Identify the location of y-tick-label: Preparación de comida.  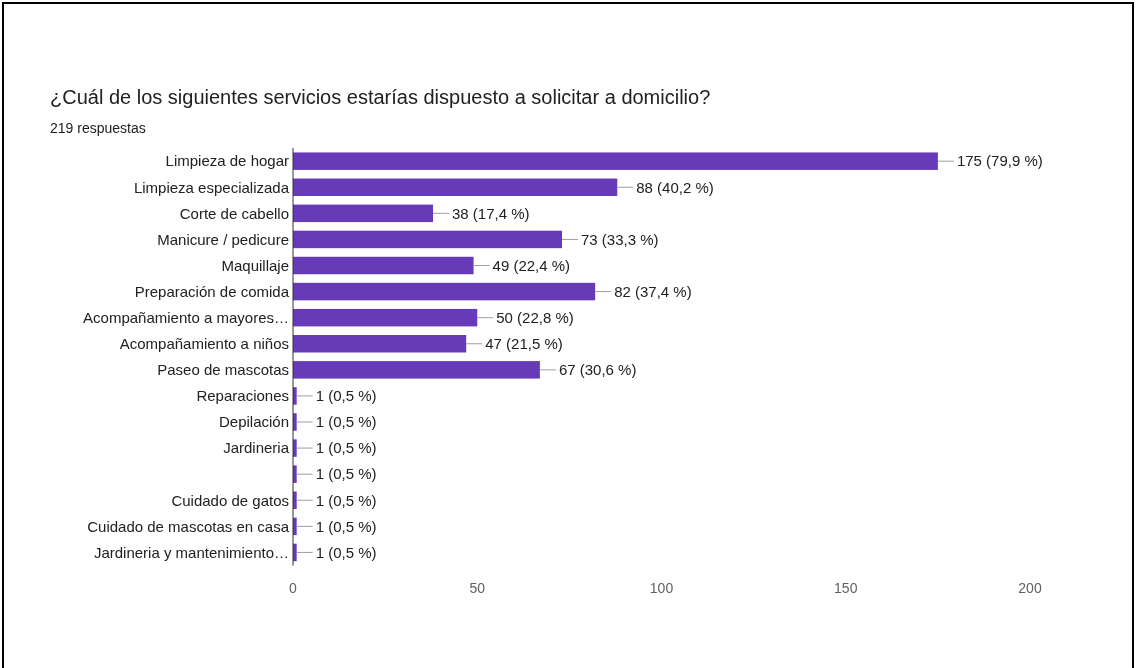
(212, 291).